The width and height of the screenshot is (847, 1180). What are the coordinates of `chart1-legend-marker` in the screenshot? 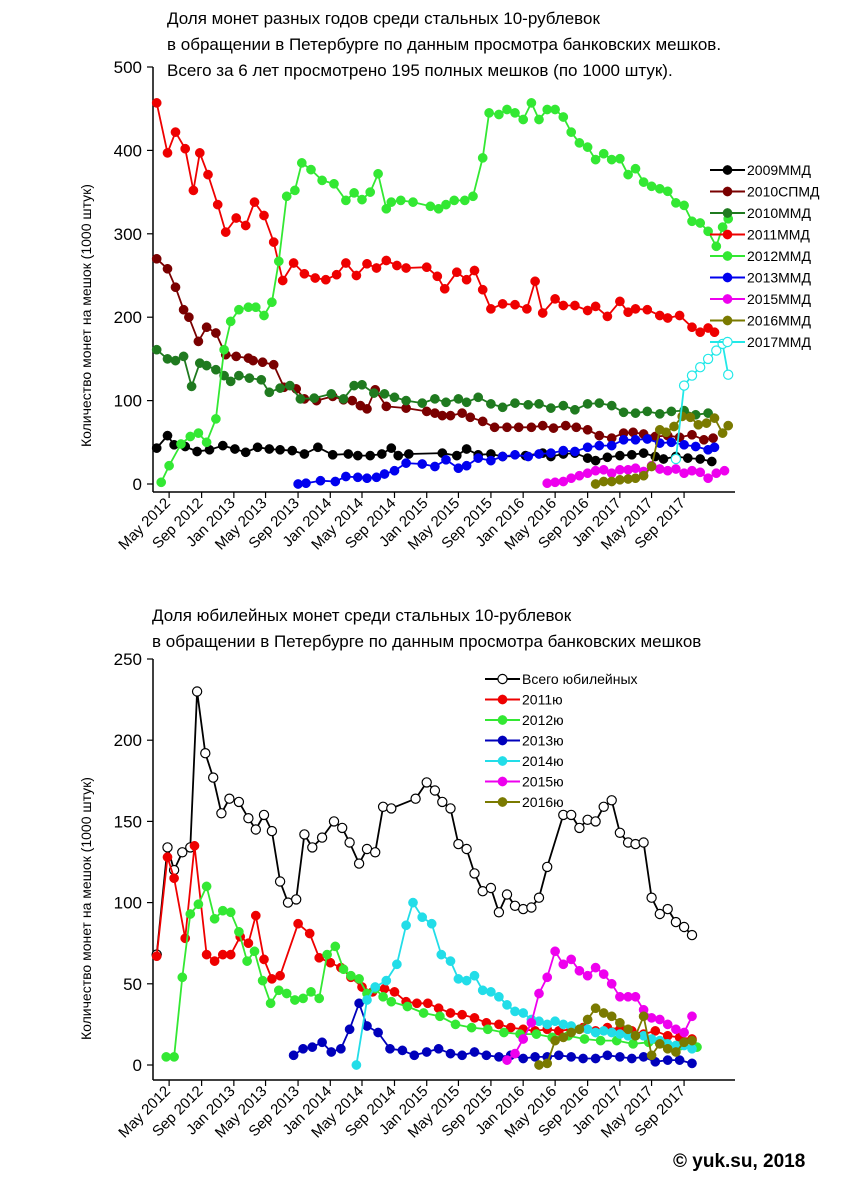 It's located at (727, 234).